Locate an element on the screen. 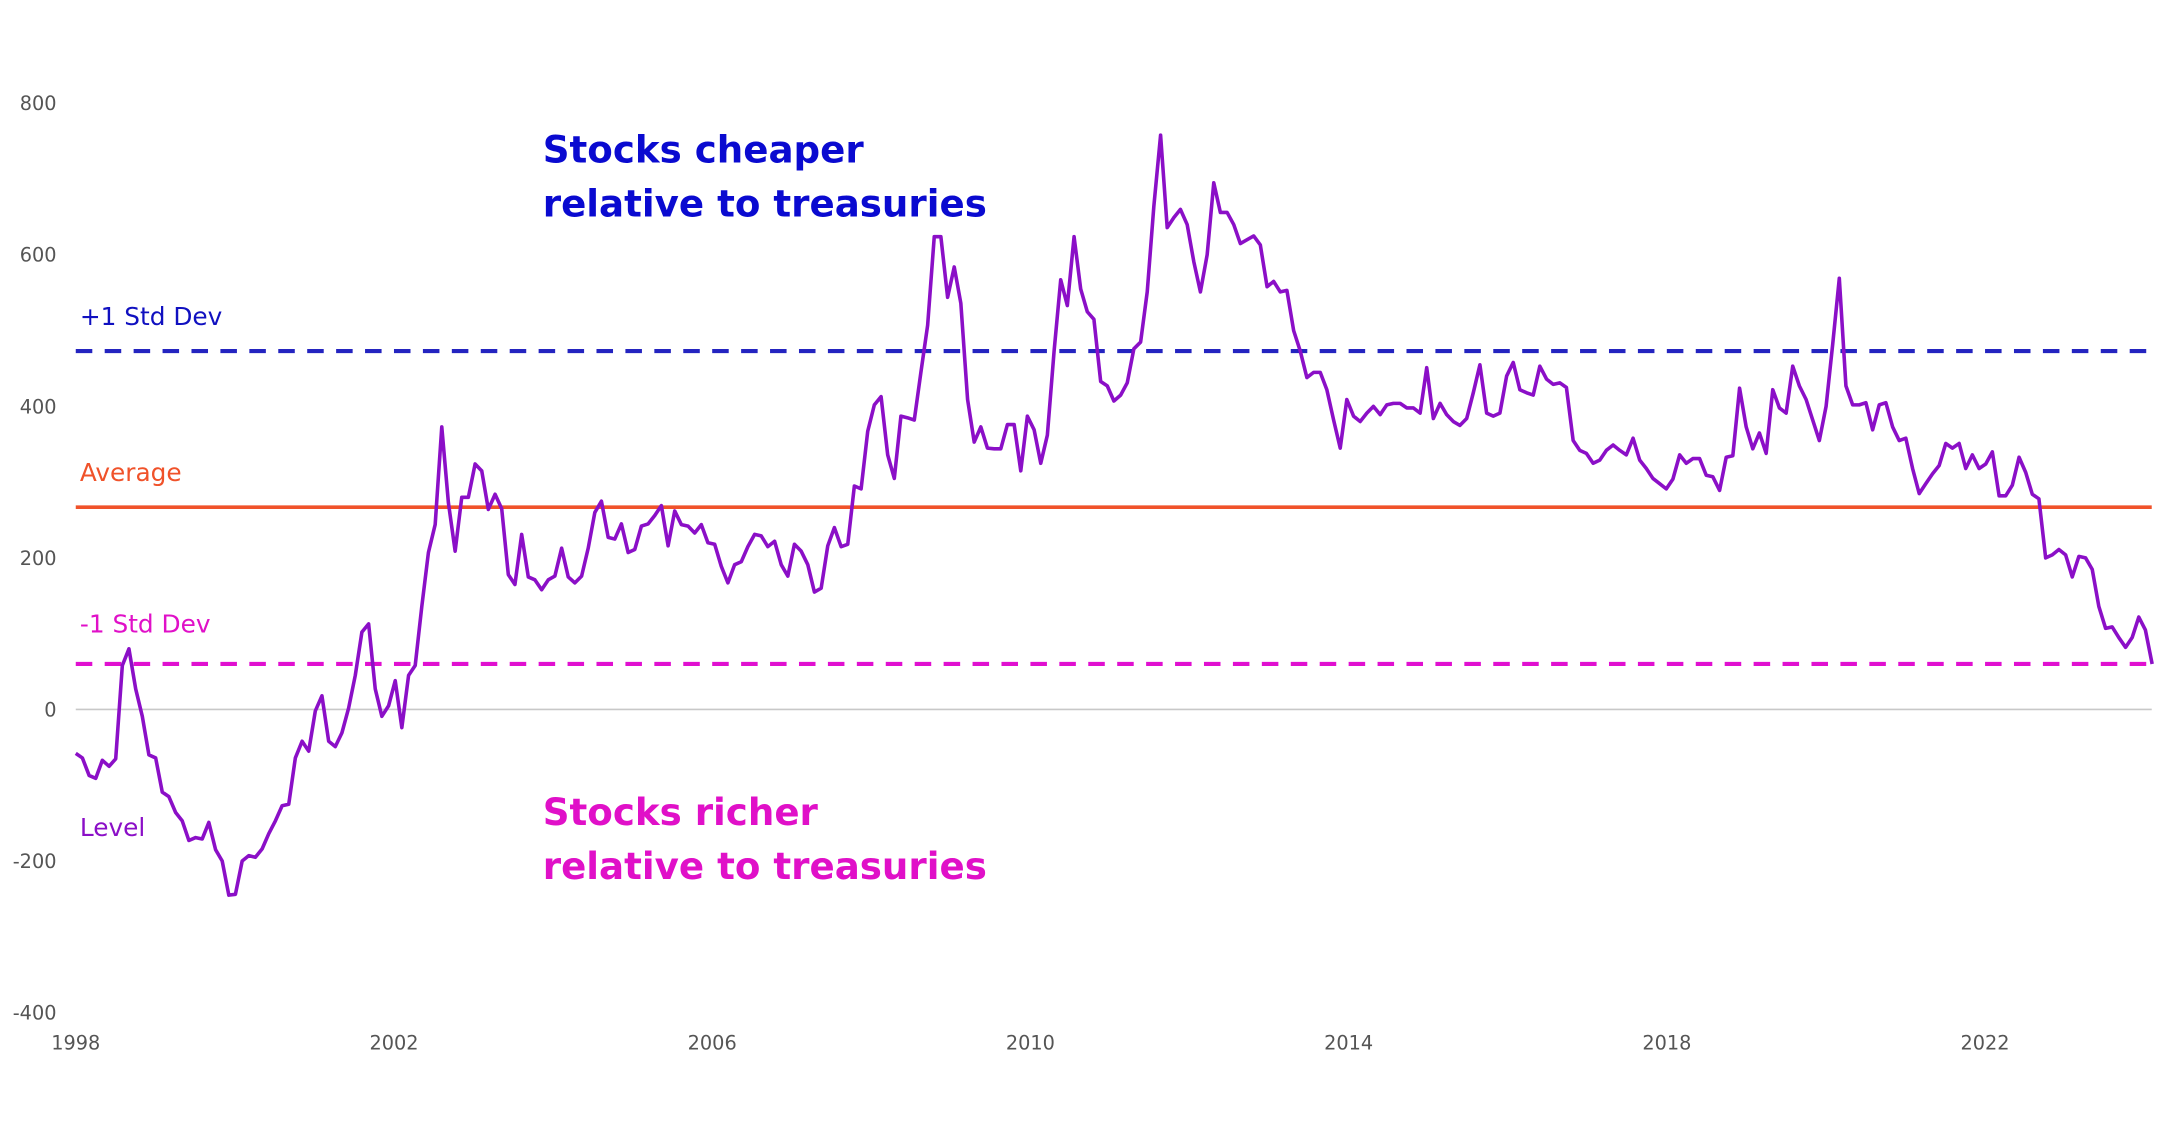 This screenshot has width=2160, height=1131. annotation-richer-line1: Stocks richer is located at coordinates (681, 812).